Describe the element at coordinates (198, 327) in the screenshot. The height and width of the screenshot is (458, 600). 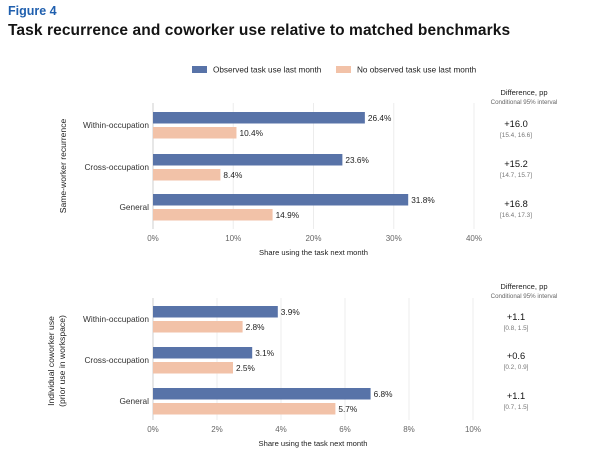
I see `bar-p1-s1-c0` at that location.